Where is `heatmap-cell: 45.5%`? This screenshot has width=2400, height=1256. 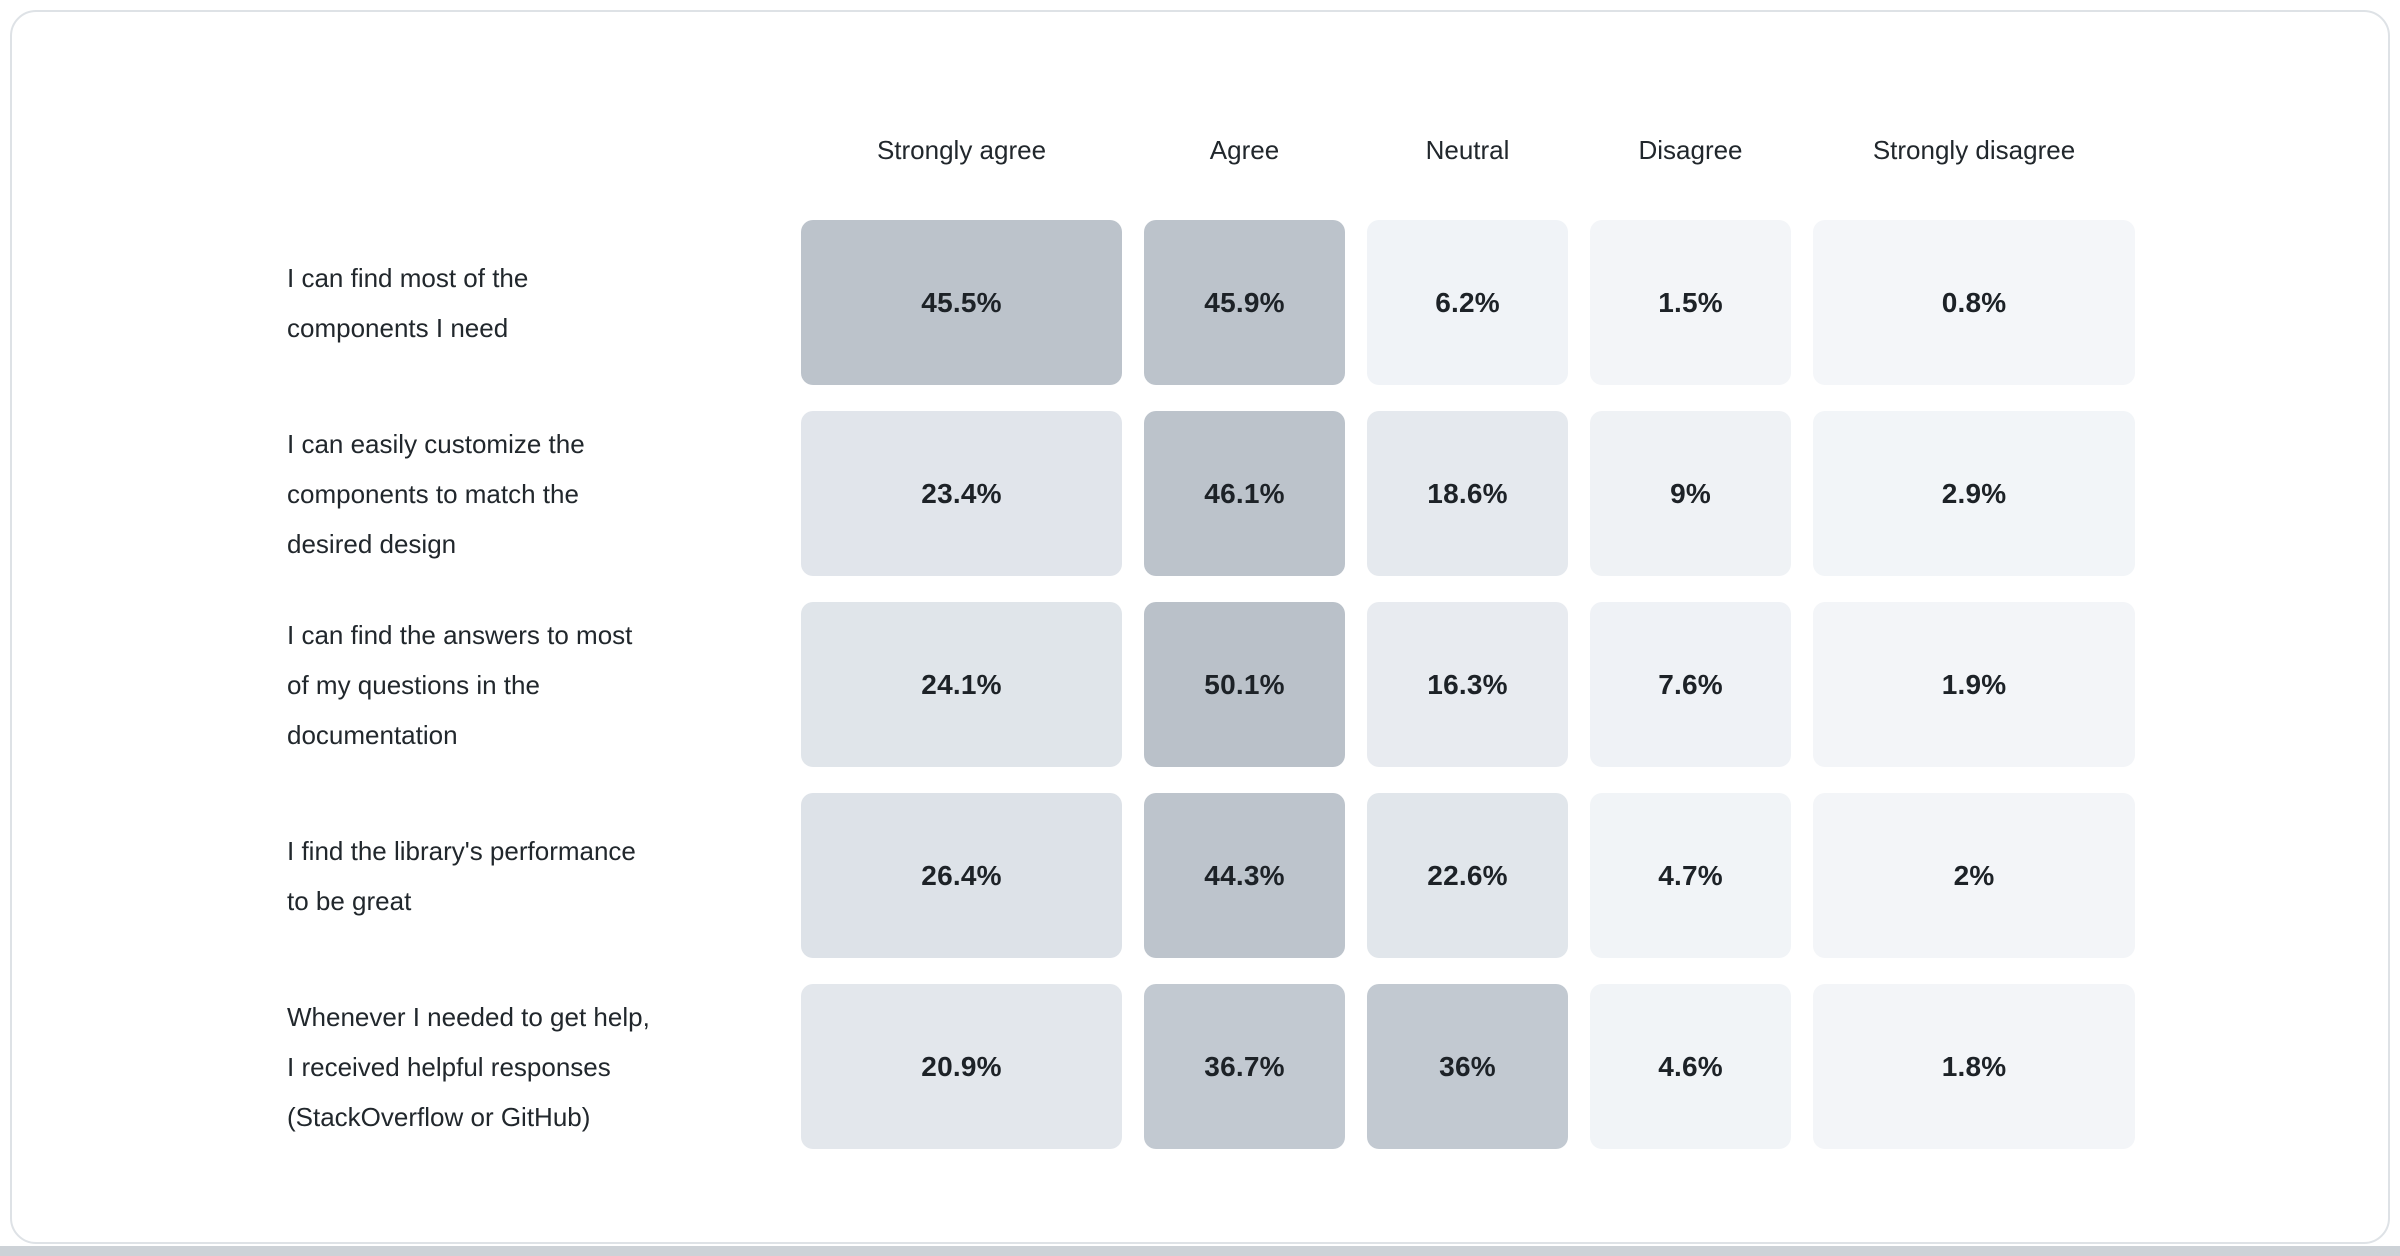
heatmap-cell: 45.5% is located at coordinates (961, 302).